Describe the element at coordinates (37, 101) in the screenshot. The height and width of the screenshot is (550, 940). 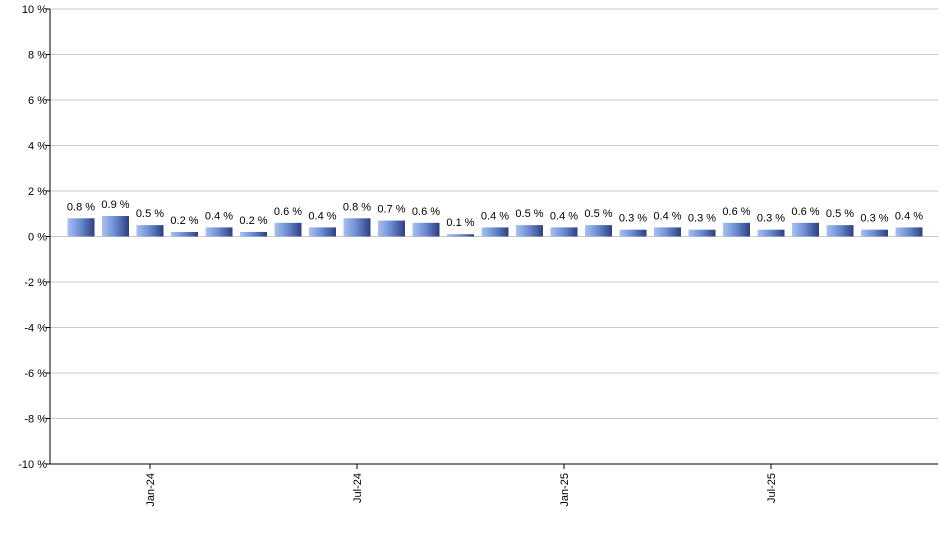
I see `y-tick-label: 6 %` at that location.